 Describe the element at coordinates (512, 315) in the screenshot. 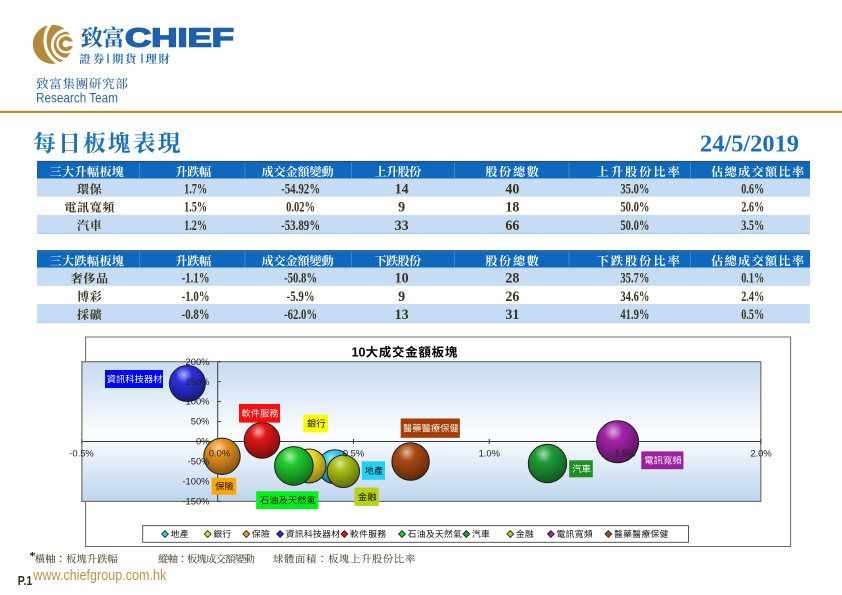

I see `svg-text: 31` at that location.